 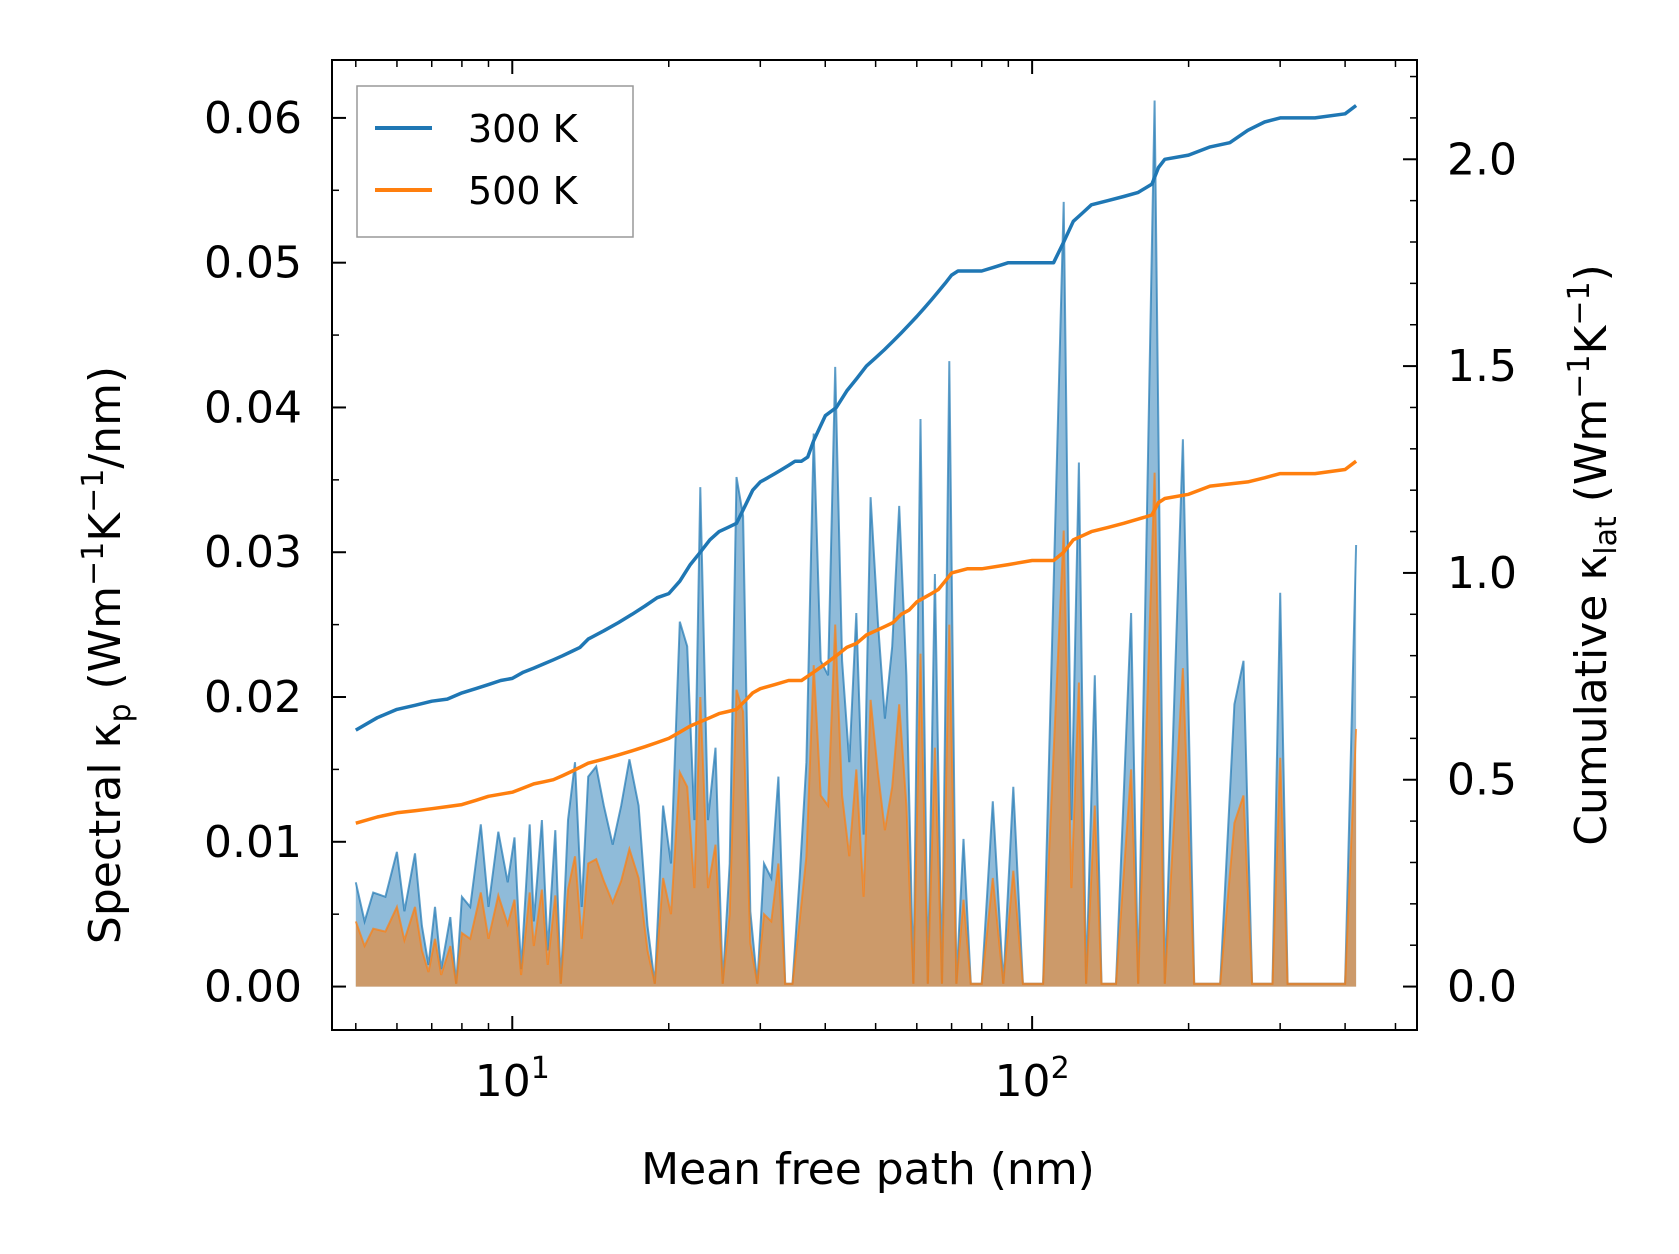 I want to click on y-right-tick-label-2: 1.0, so click(x=1482, y=573).